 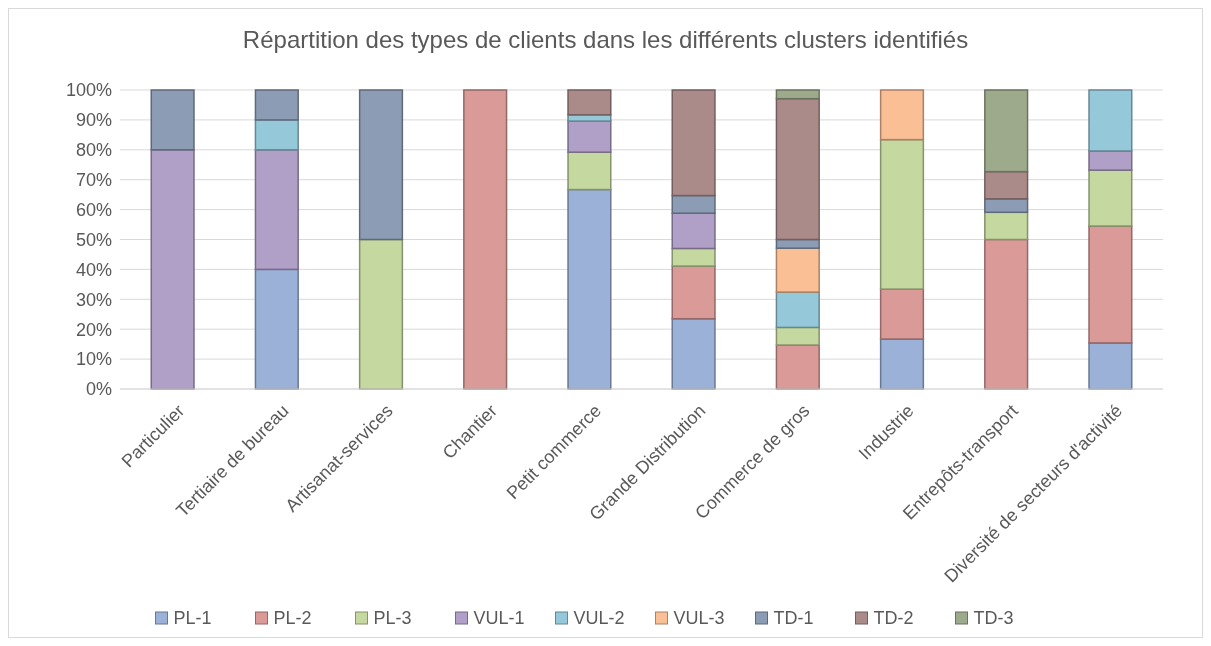 What do you see at coordinates (292, 618) in the screenshot?
I see `legend-label: PL-2` at bounding box center [292, 618].